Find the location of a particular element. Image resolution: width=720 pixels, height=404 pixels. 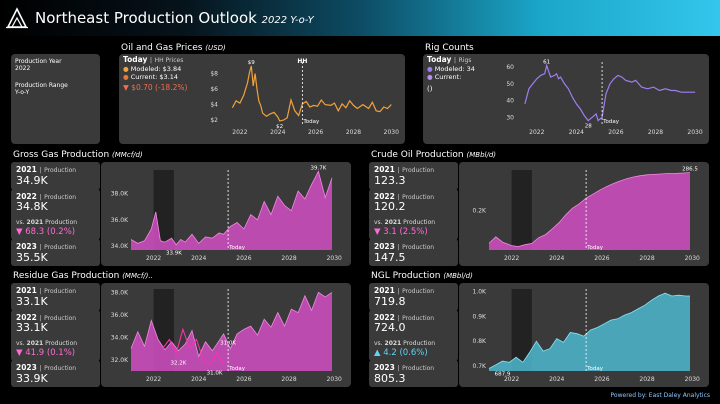

gross_gas-vs-prefix: vs. is located at coordinates (20, 222).